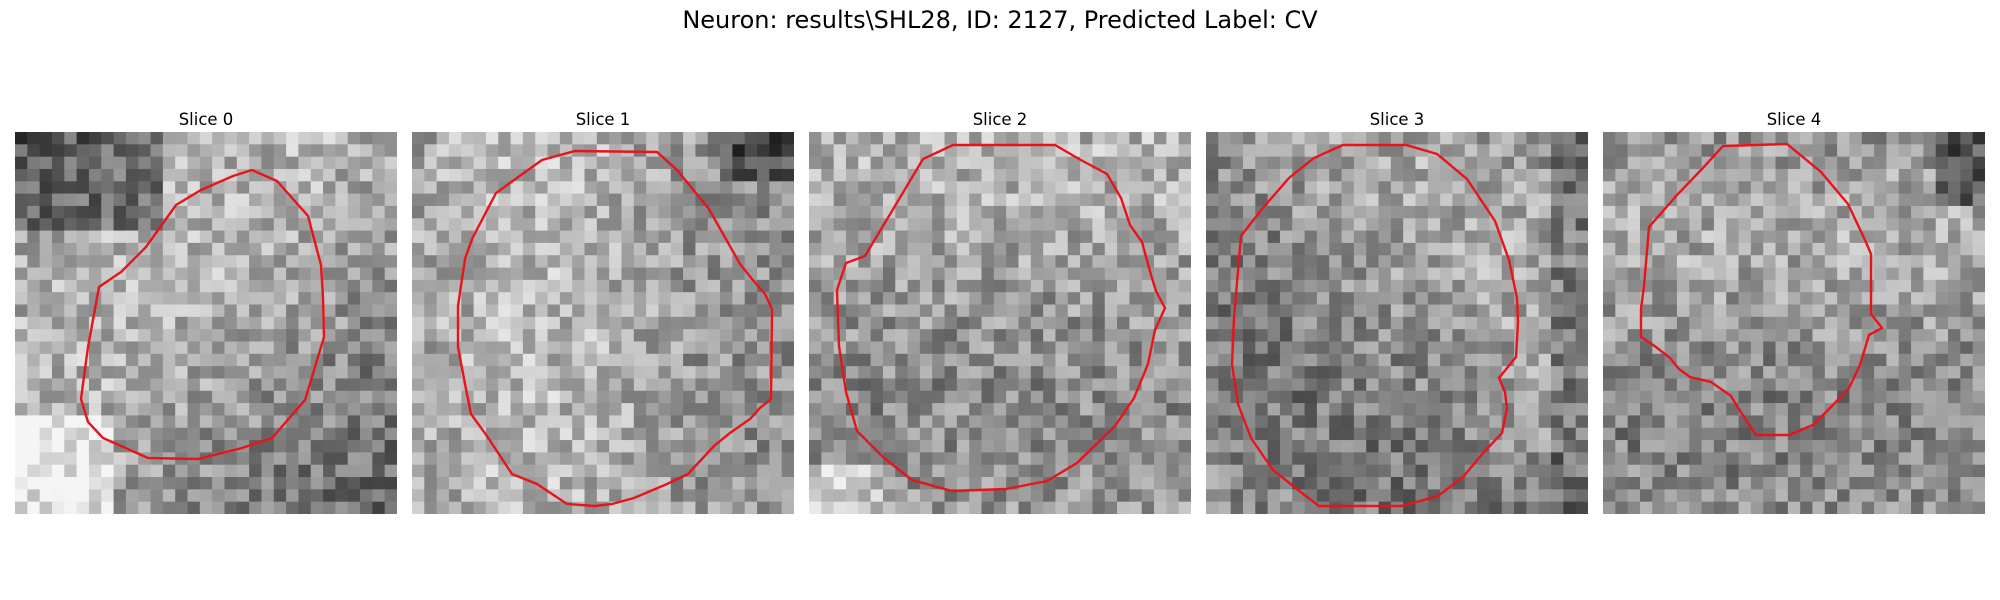  I want to click on slice-title-2: Slice 2, so click(1000, 119).